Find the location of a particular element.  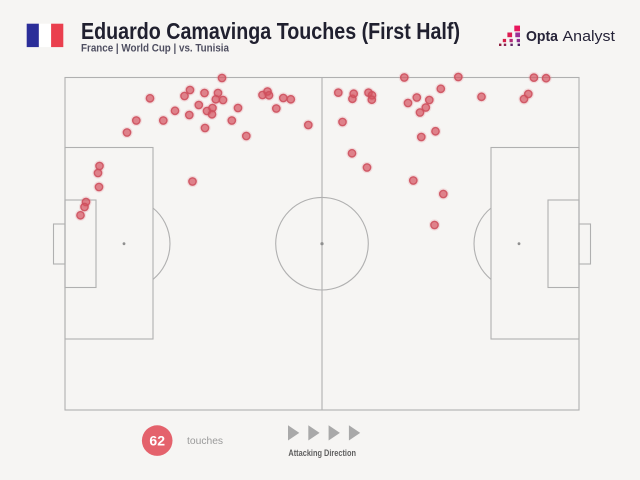

svg-text: Opta is located at coordinates (542, 36).